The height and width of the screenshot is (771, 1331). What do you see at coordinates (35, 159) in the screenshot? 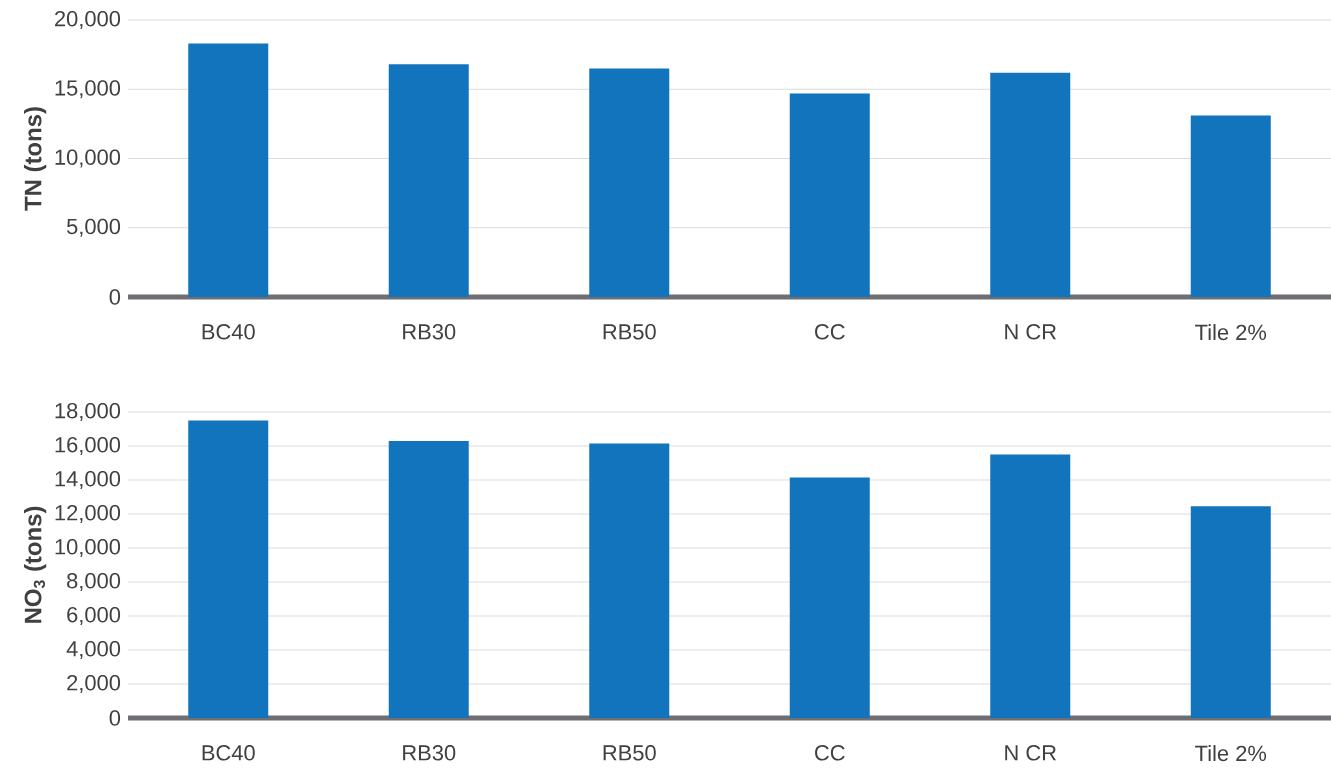
I see `y-axis-title: TN (tons)` at bounding box center [35, 159].